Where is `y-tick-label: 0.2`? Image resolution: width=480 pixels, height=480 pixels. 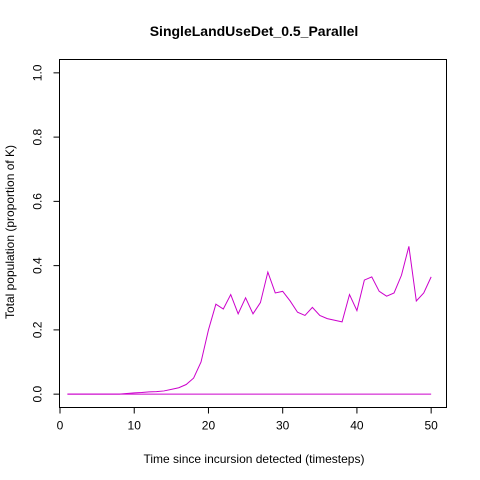
y-tick-label: 0.2 is located at coordinates (38, 329).